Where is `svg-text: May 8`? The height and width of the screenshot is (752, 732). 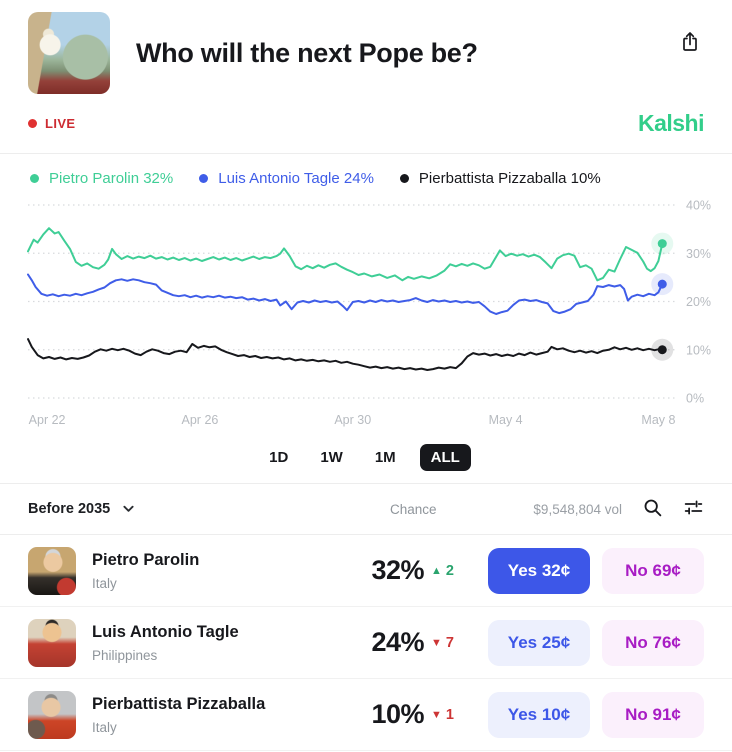 svg-text: May 8 is located at coordinates (658, 420).